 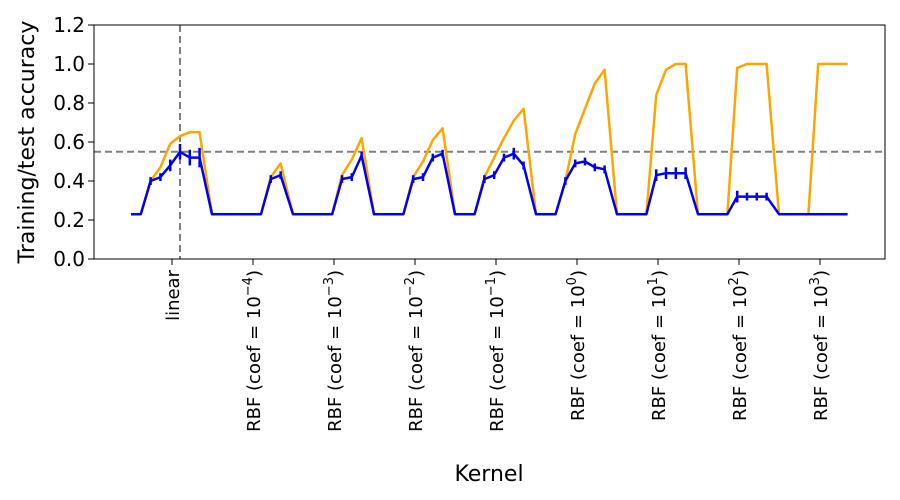 I want to click on x-tick-label: RBF (coef = 10−2), so click(x=415, y=351).